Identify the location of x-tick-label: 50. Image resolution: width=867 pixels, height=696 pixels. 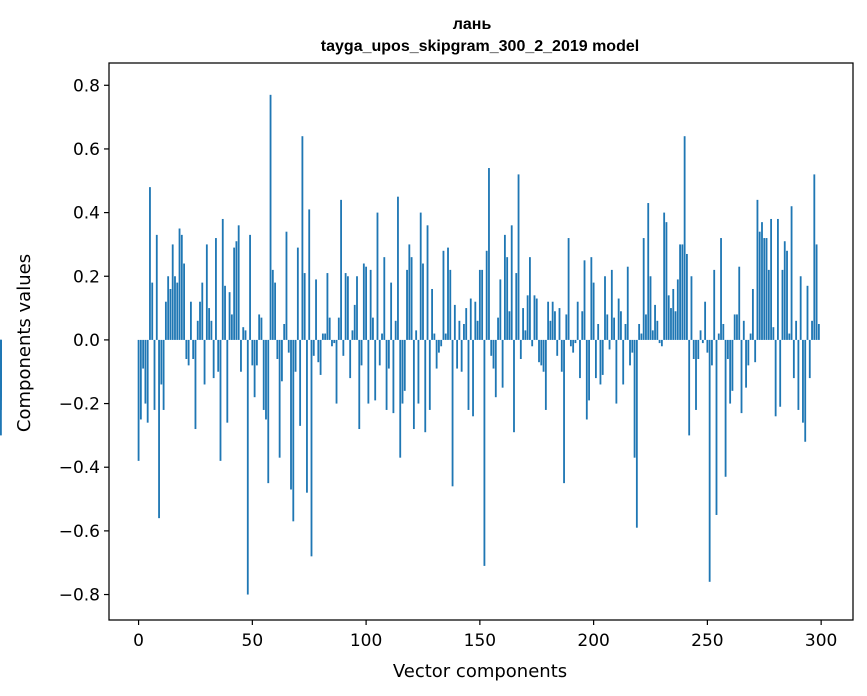
(253, 641).